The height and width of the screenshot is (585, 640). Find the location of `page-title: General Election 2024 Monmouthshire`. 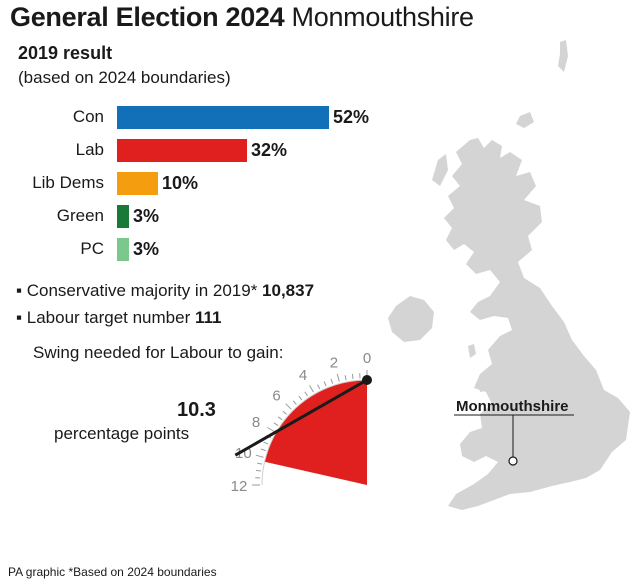

page-title: General Election 2024 Monmouthshire is located at coordinates (242, 17).